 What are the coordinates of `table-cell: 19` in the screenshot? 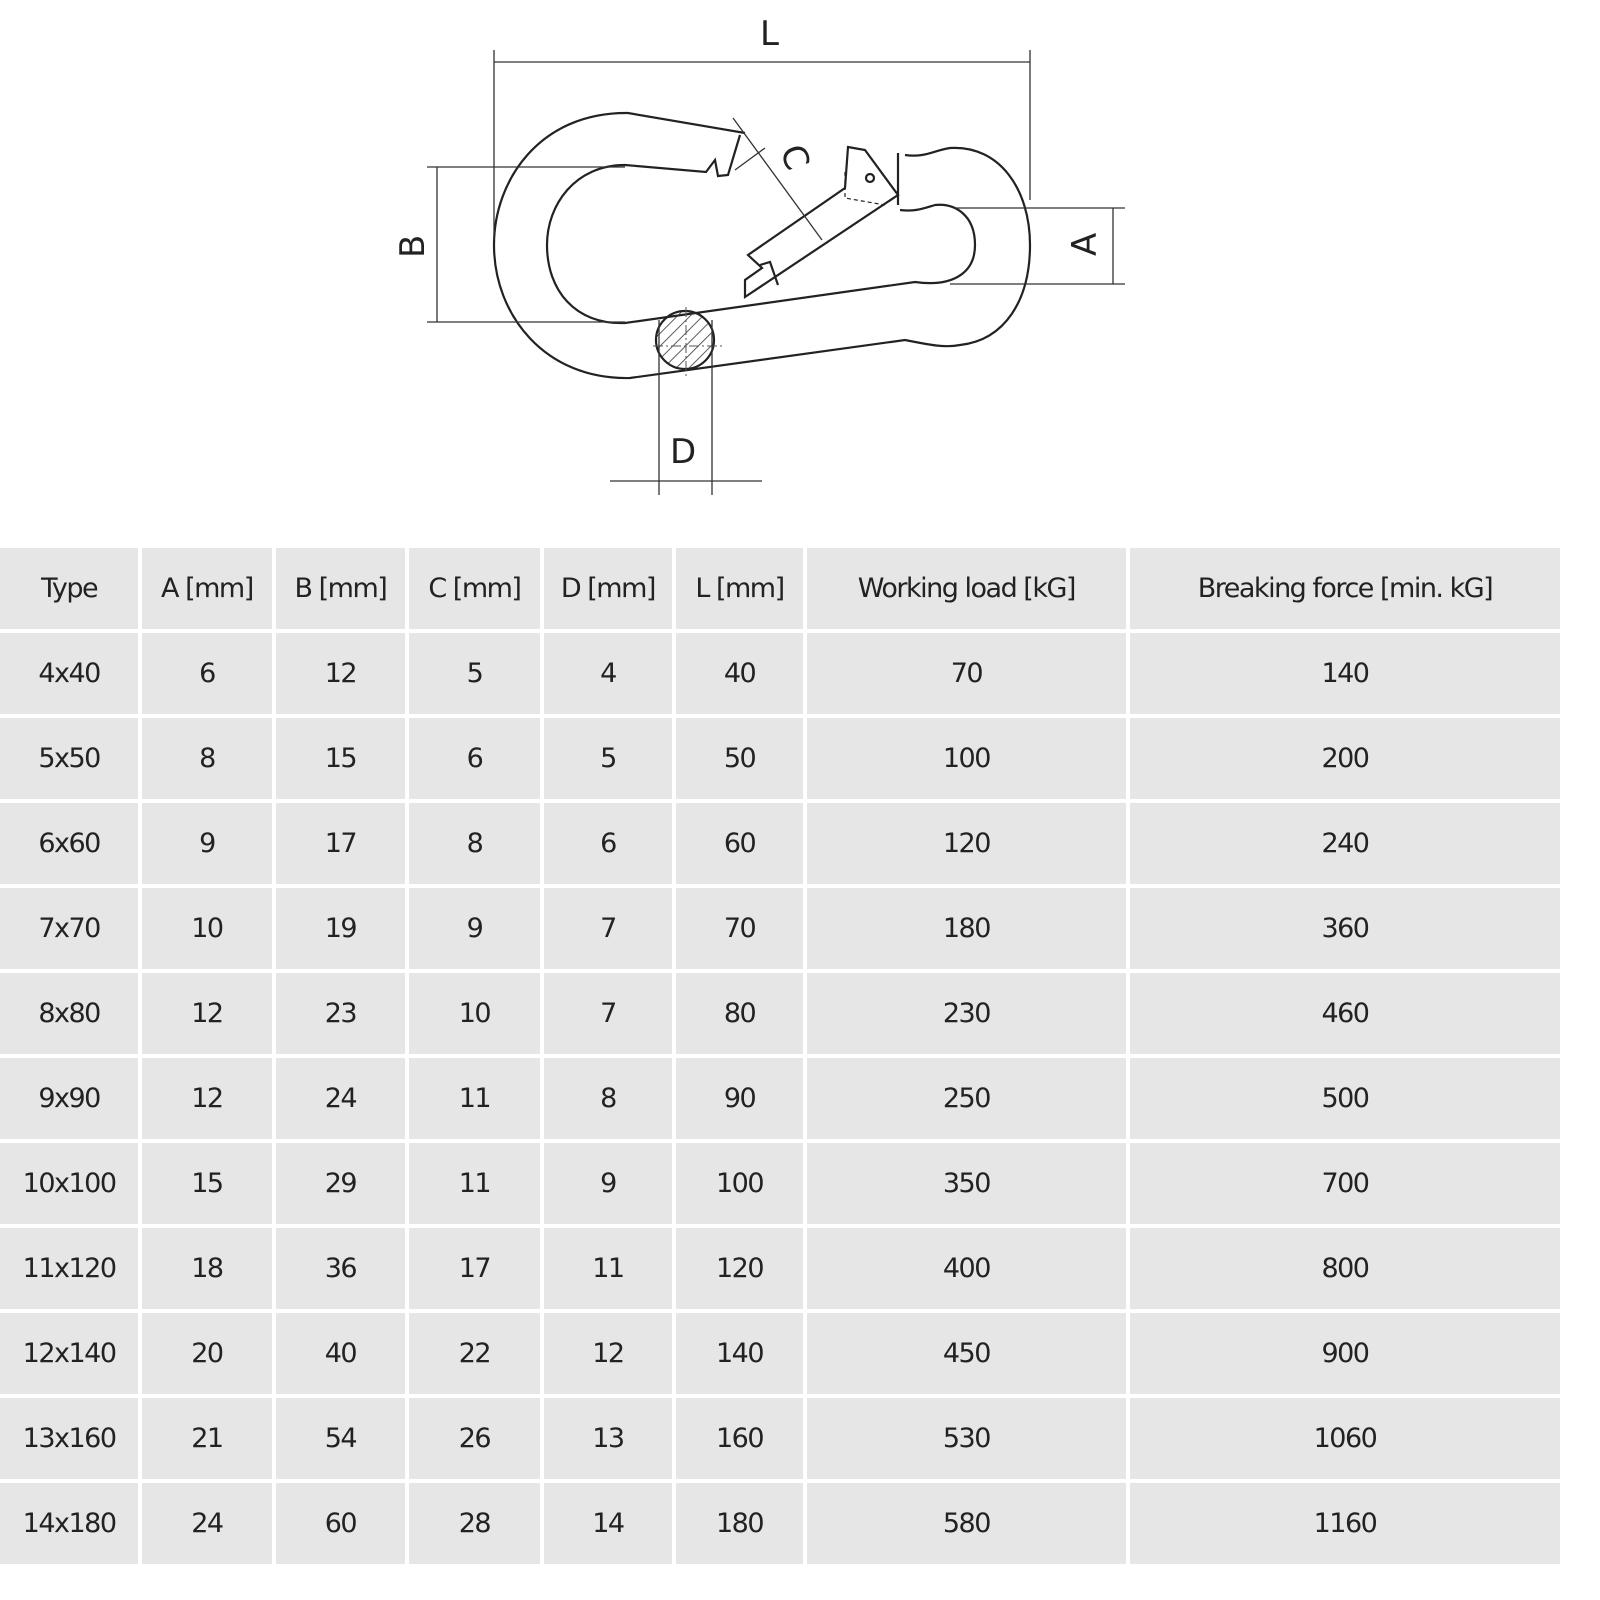 It's located at (340, 928).